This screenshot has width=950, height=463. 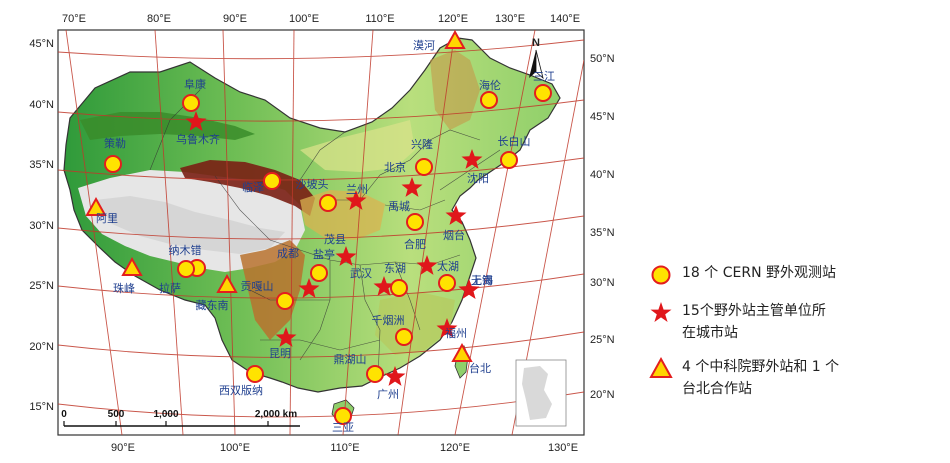 I want to click on north-arrow: N, so click(x=536, y=58).